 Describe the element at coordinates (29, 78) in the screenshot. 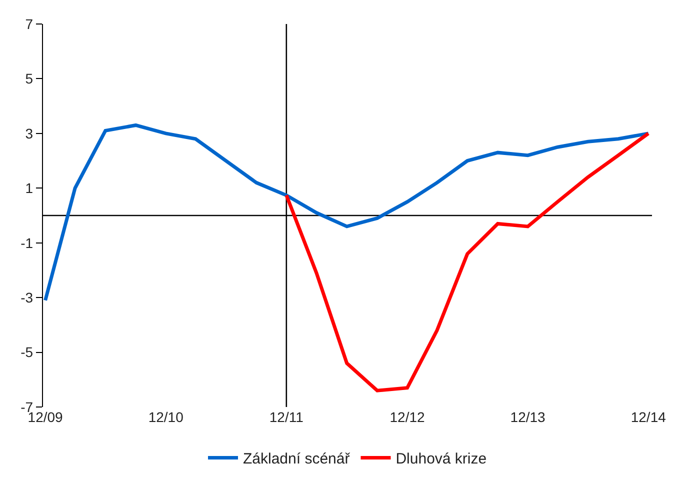

I see `y-tick-label: 5` at that location.